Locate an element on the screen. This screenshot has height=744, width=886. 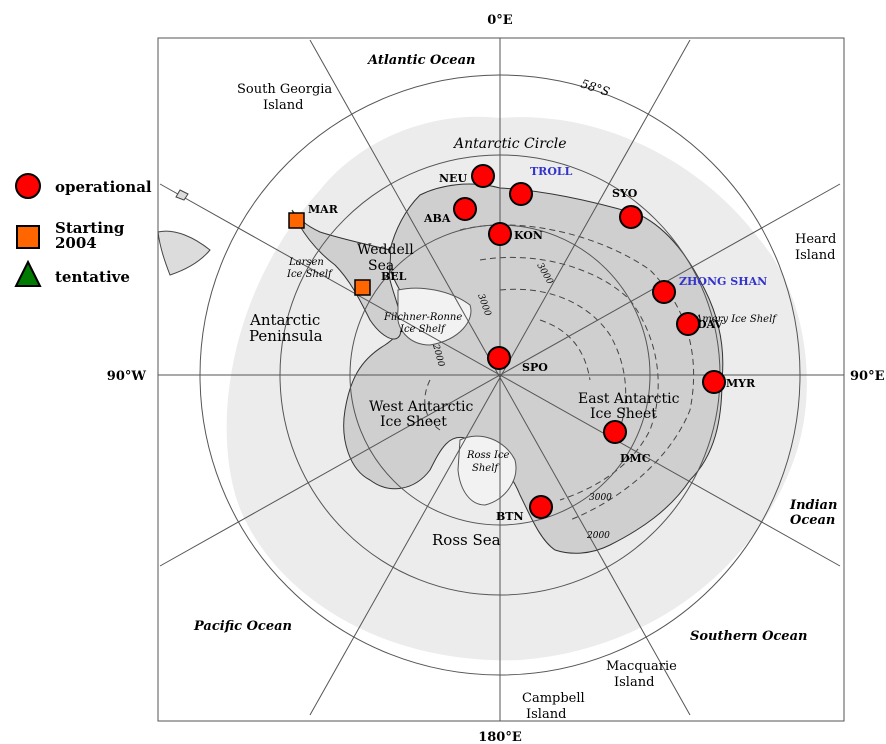
label-antarctic-peninsula-2: Peninsula is located at coordinates (286, 336).